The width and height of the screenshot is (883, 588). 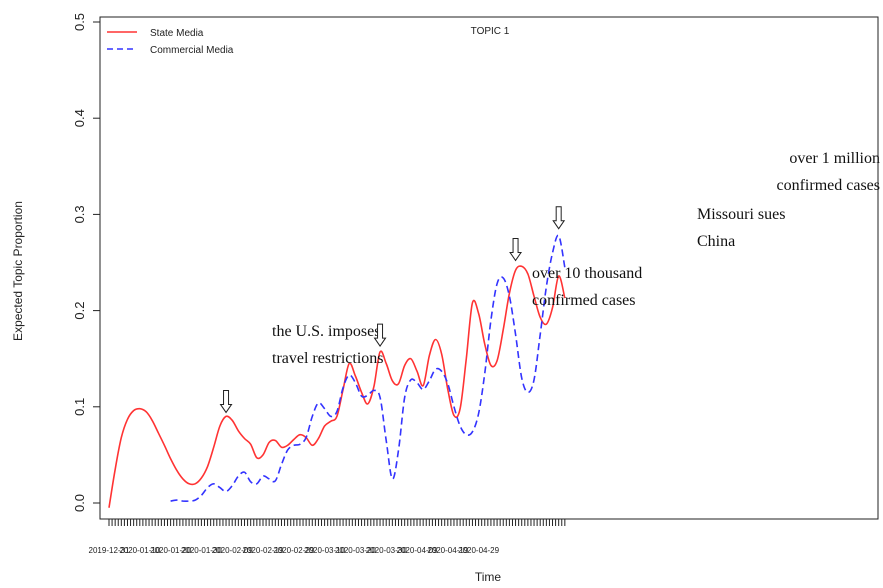 What do you see at coordinates (447, 550) in the screenshot?
I see `x-tick-label: 2020-04-19` at bounding box center [447, 550].